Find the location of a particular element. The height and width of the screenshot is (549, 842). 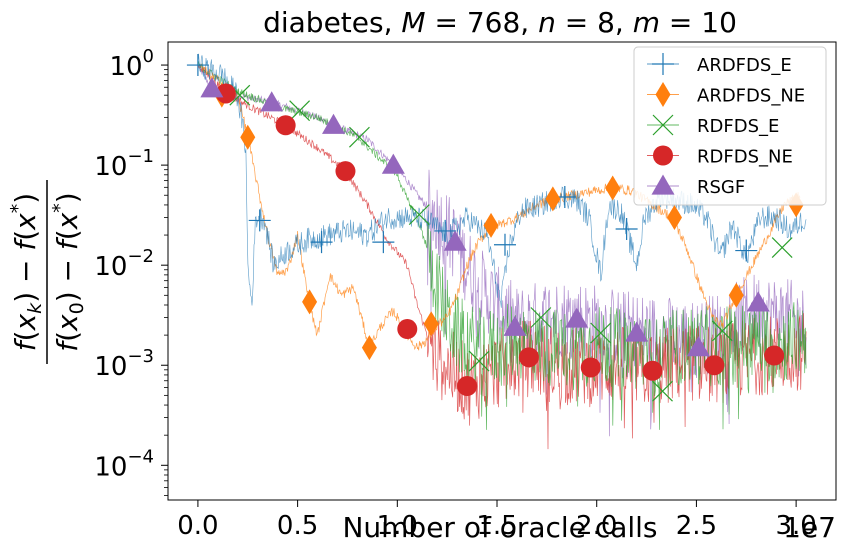

legend-entry-ardfds-e: ARDFDS_E is located at coordinates (719, 64).